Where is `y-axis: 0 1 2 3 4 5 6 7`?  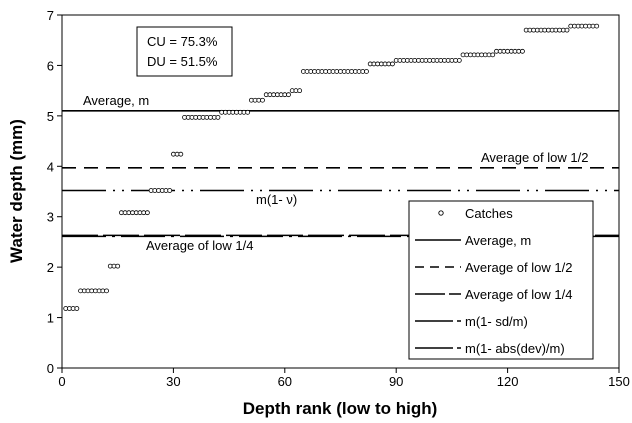
y-axis: 0 1 2 3 4 5 6 7 is located at coordinates (54, 192).